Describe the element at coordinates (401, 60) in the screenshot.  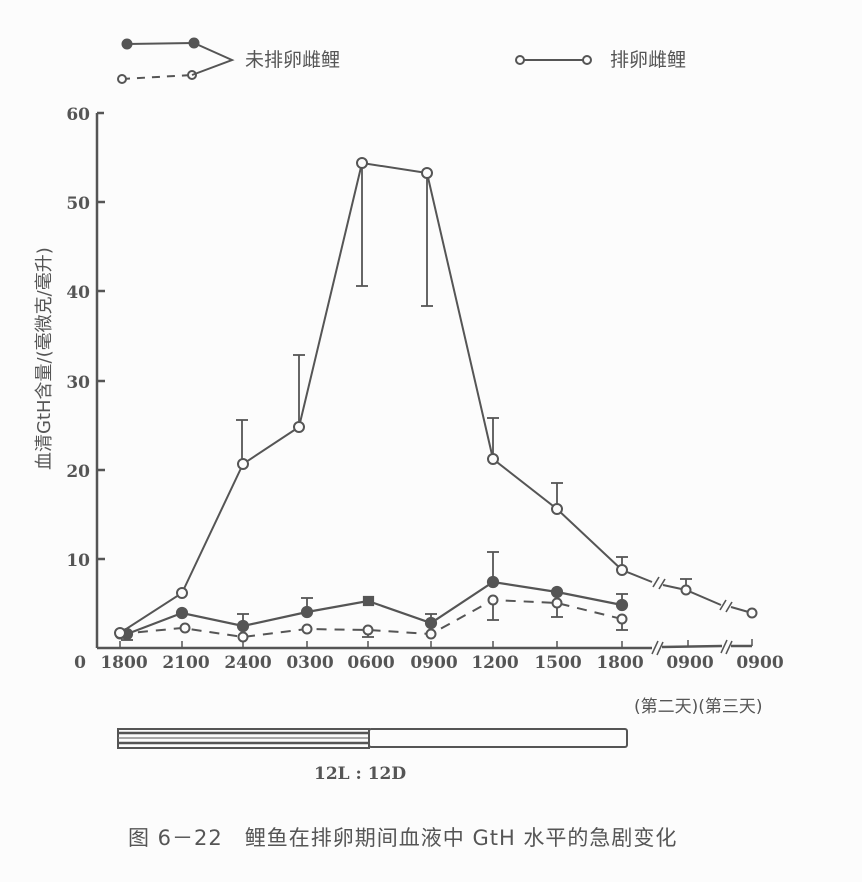
I see `legend: 未排卵雌鲤 排卵雌鲤` at that location.